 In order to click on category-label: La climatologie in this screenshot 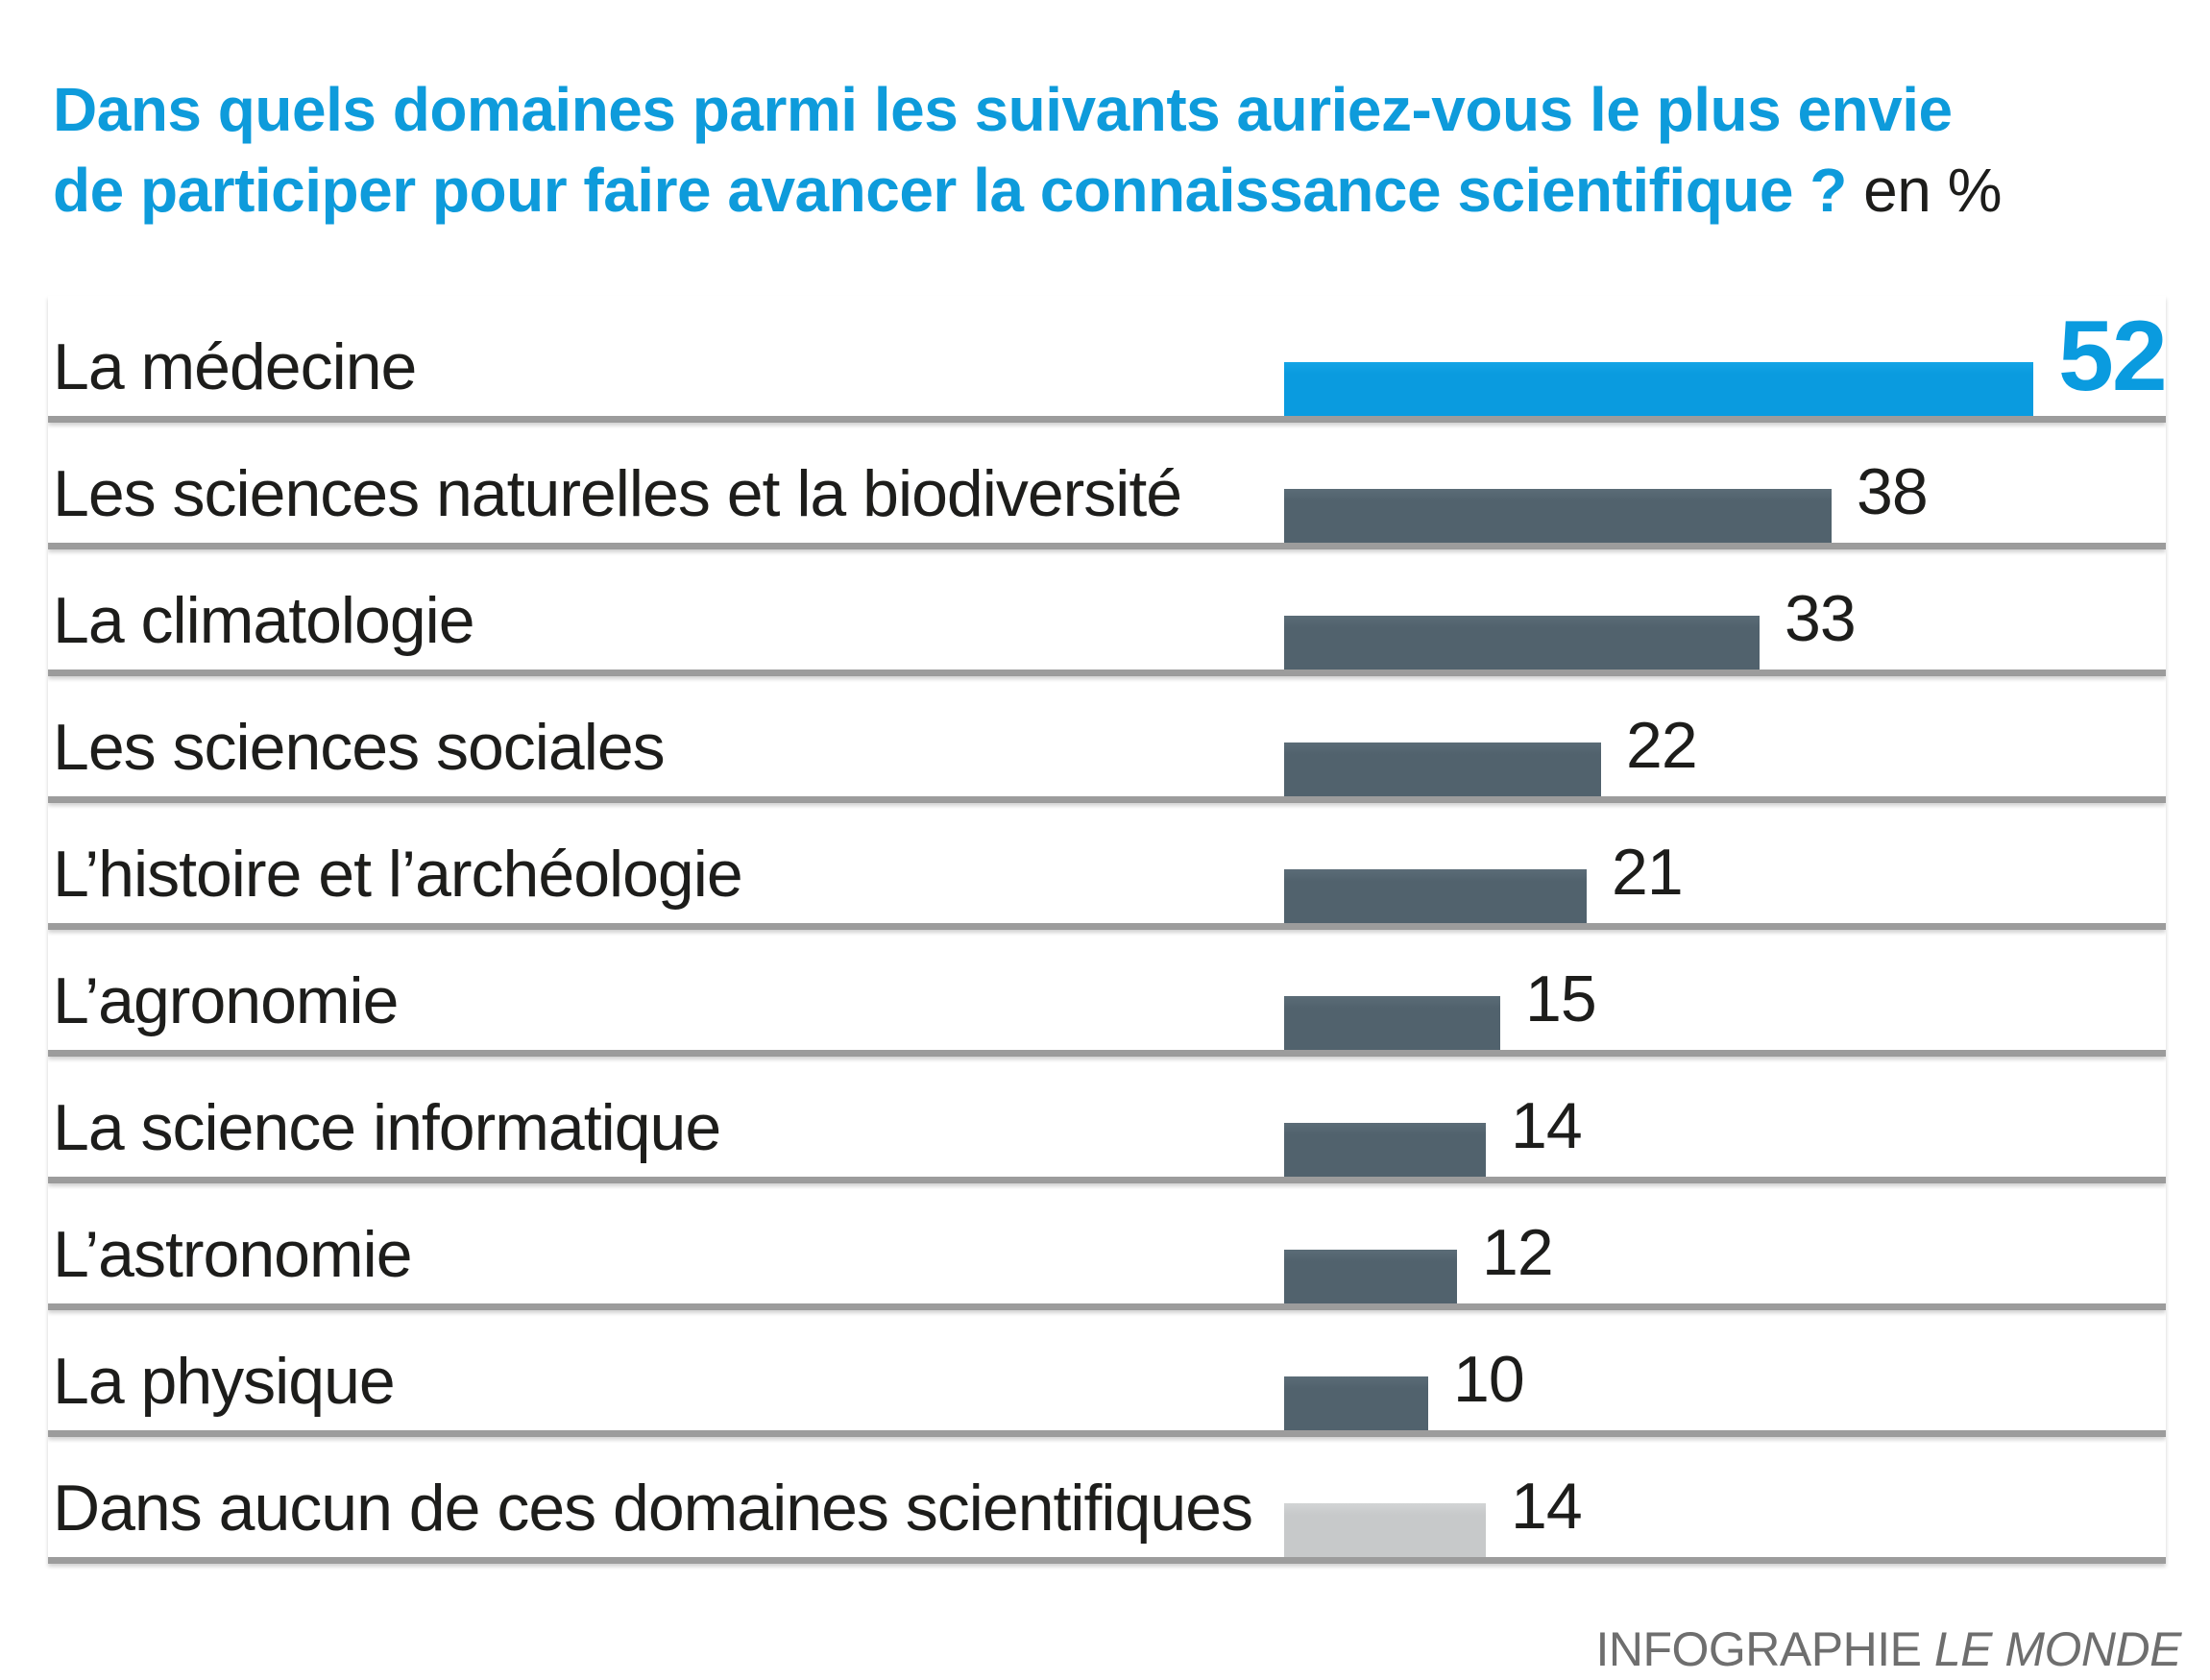, I will do `click(264, 620)`.